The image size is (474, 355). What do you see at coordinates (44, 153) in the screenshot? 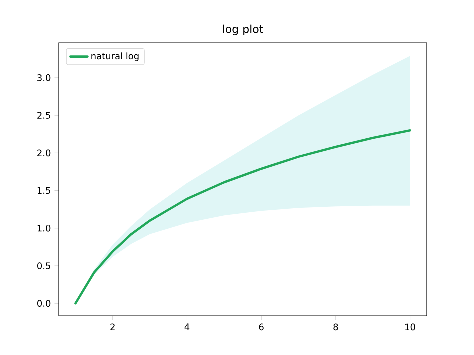
I see `y-tick-label: 2.0` at bounding box center [44, 153].